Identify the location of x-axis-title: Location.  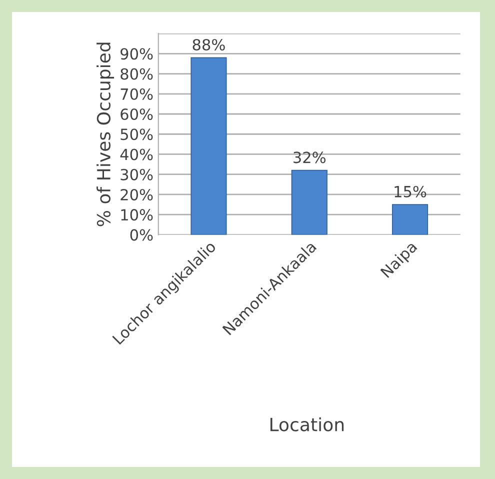
(307, 424).